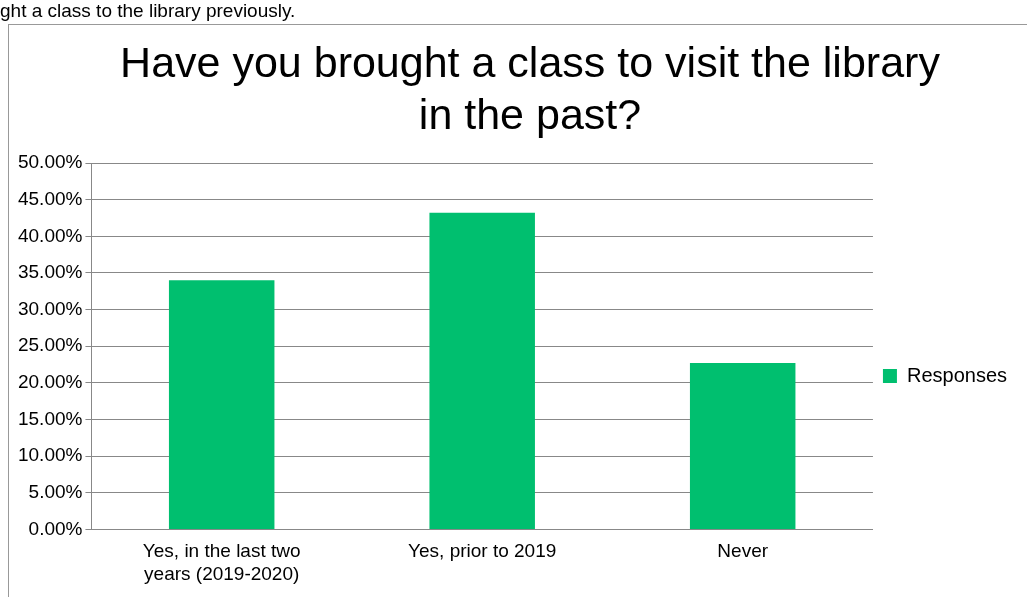  What do you see at coordinates (50, 345) in the screenshot?
I see `y-tick-label: 25.00%` at bounding box center [50, 345].